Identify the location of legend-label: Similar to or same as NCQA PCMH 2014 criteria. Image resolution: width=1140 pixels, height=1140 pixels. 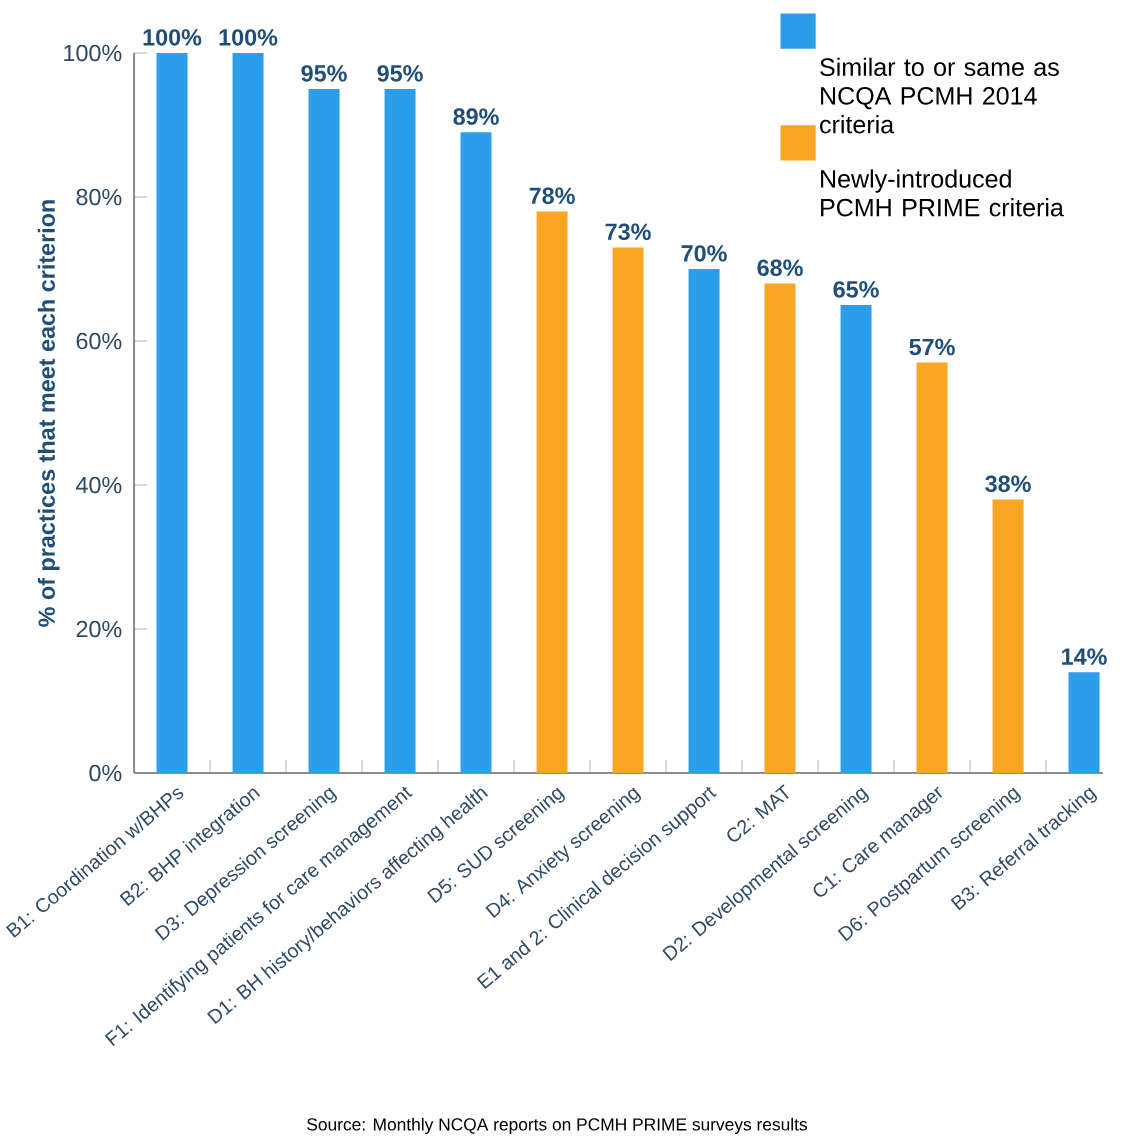
(939, 95).